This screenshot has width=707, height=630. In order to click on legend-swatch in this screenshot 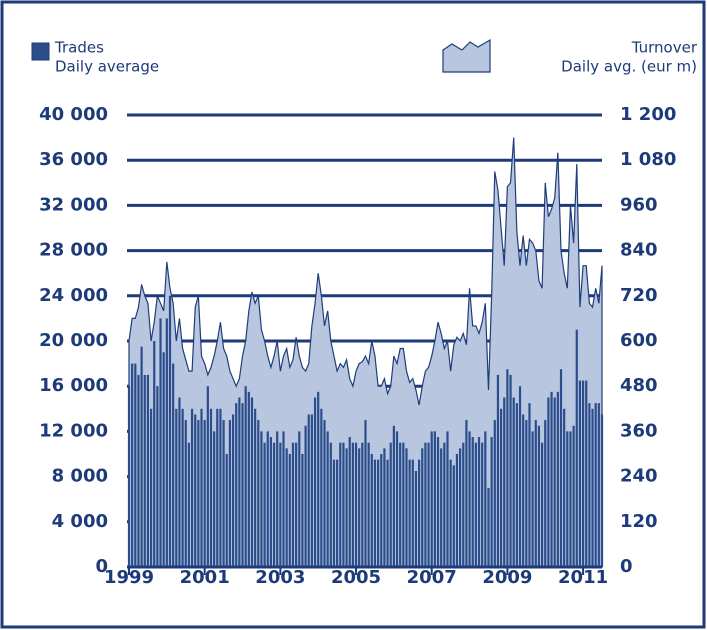, I will do `click(40, 51)`.